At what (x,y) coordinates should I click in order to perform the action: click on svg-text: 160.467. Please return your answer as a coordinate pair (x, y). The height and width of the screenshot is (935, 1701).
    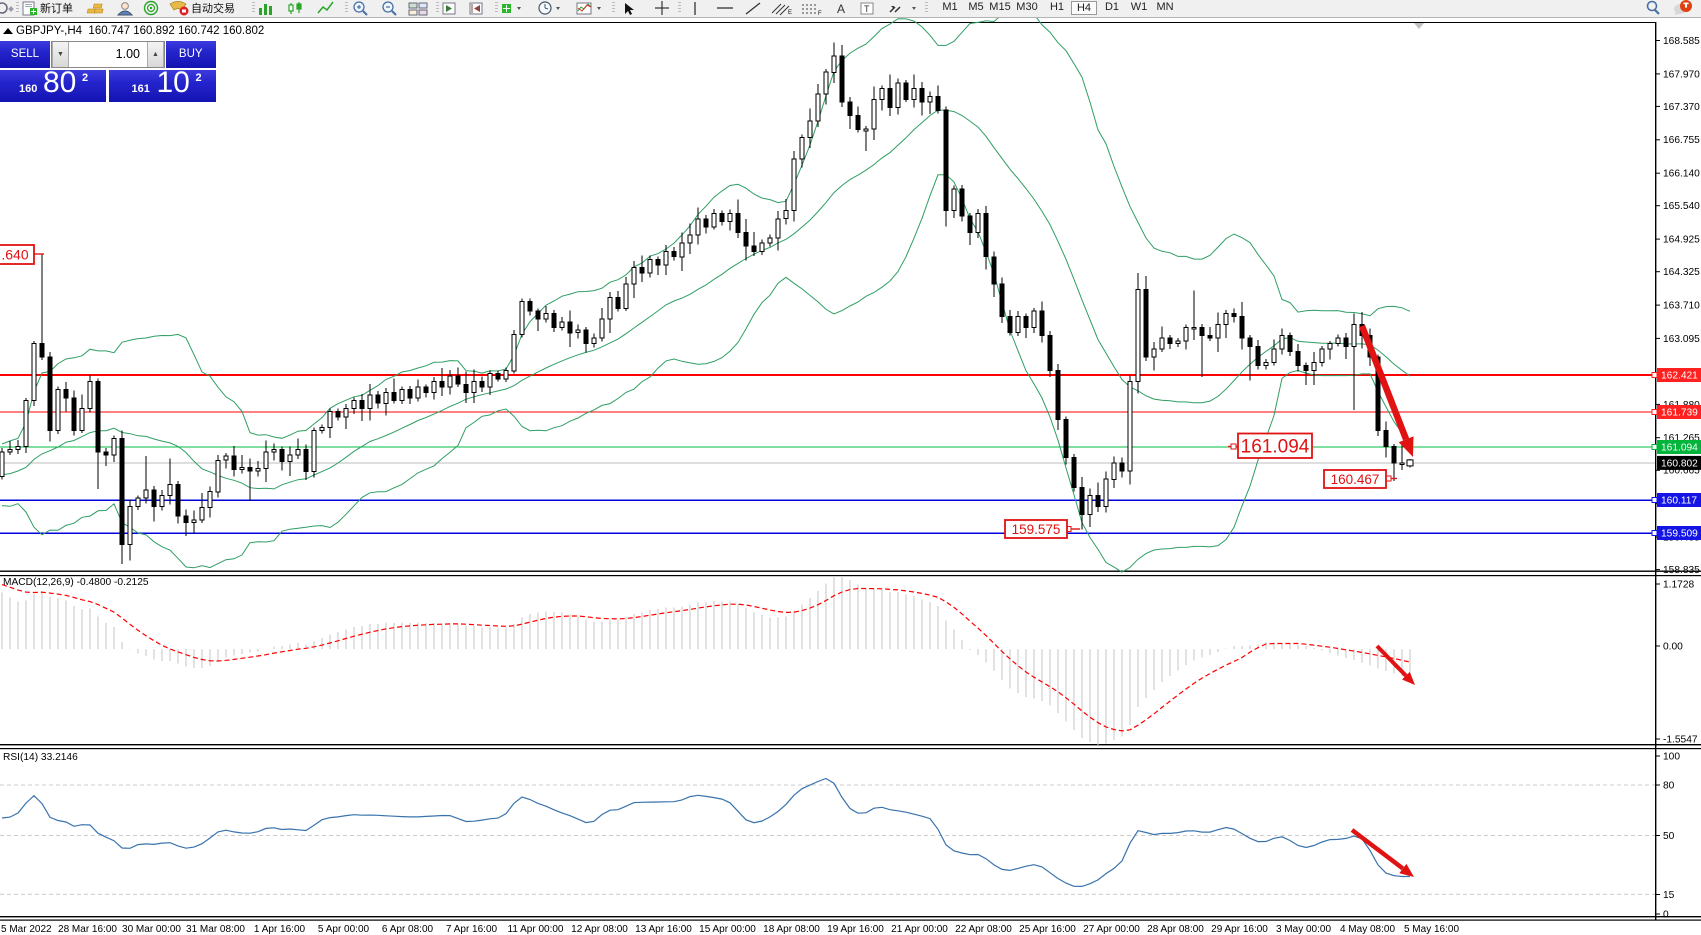
    Looking at the image, I should click on (1355, 479).